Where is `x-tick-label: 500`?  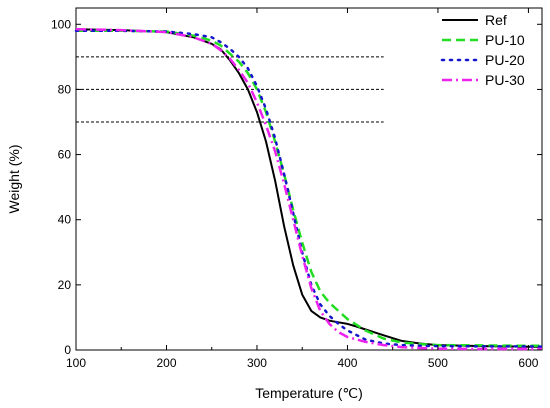 x-tick-label: 500 is located at coordinates (438, 363).